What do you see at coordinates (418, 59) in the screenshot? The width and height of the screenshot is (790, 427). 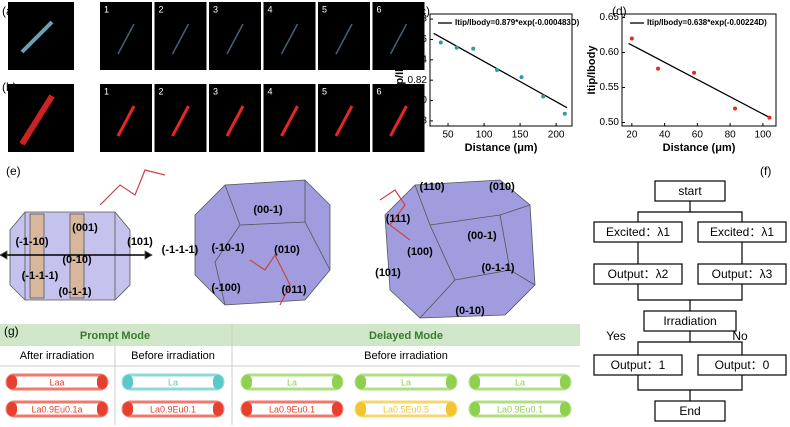 I see `y-tick-label: 0.84` at bounding box center [418, 59].